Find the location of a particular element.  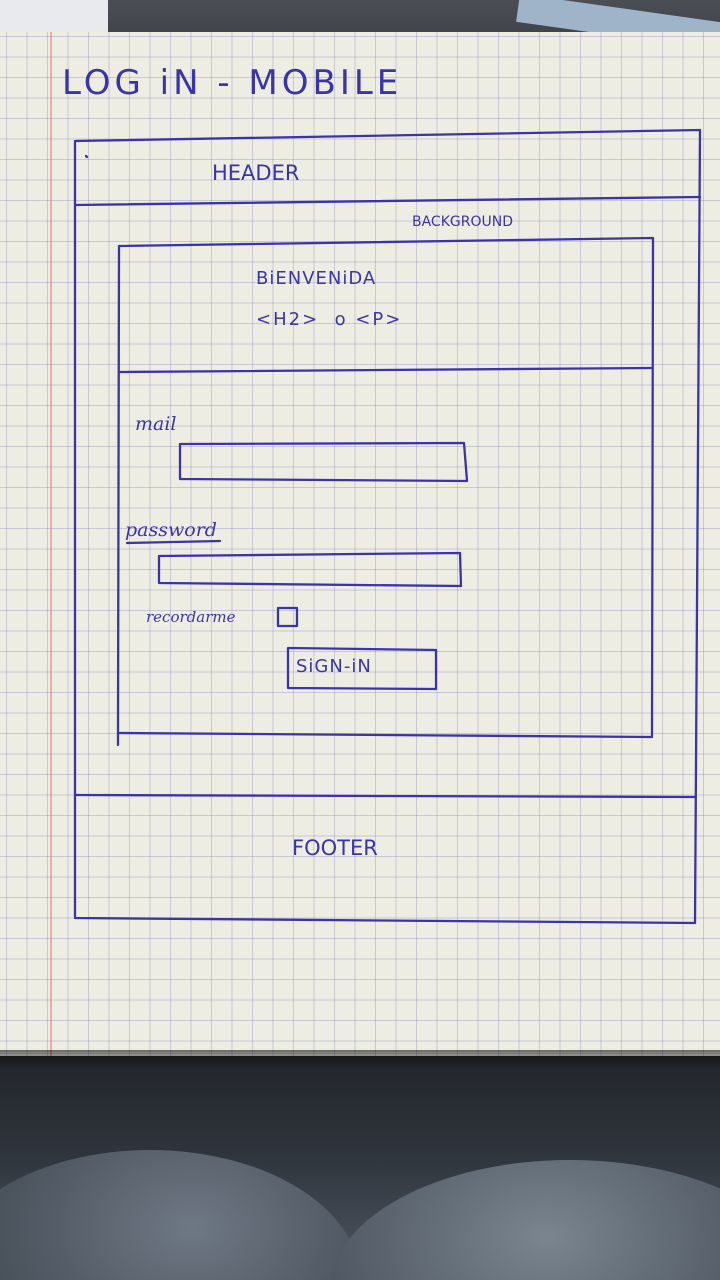

footer-divider is located at coordinates (385, 796).